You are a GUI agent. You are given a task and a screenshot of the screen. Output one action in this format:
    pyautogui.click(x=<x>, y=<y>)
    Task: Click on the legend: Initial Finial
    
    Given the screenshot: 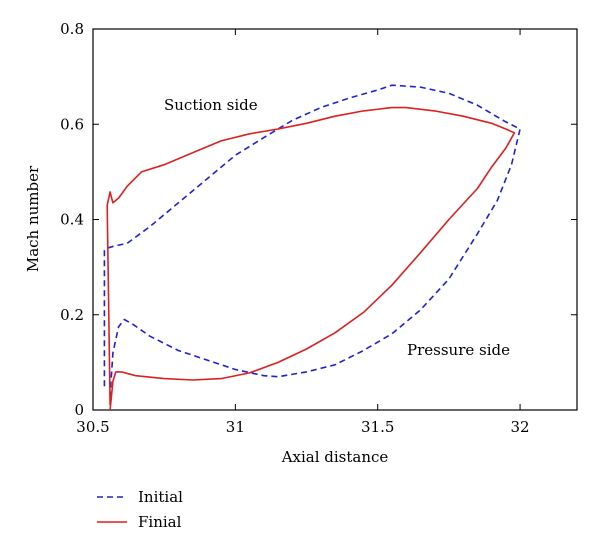 What is the action you would take?
    pyautogui.click(x=140, y=509)
    